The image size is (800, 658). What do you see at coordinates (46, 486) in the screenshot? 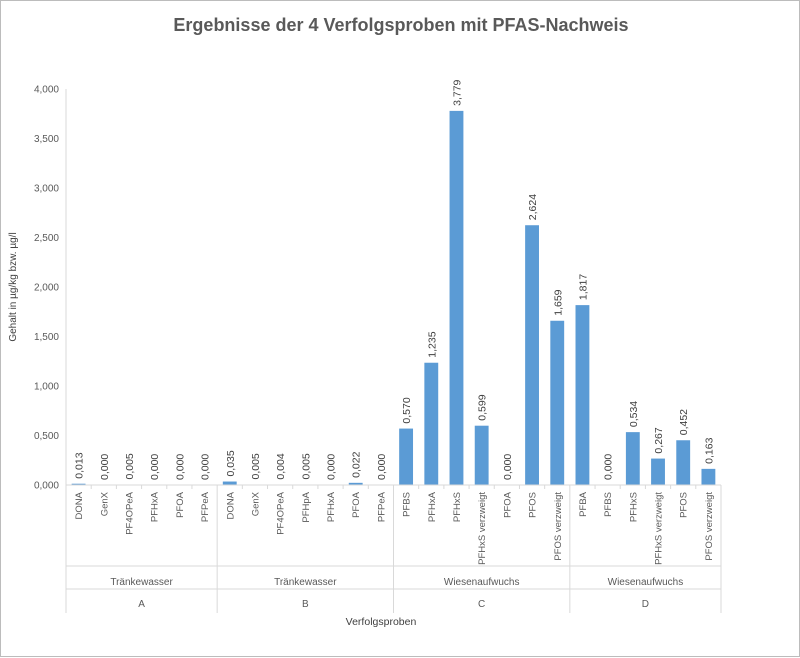
I see `y-tick-label: 0,000` at bounding box center [46, 486].